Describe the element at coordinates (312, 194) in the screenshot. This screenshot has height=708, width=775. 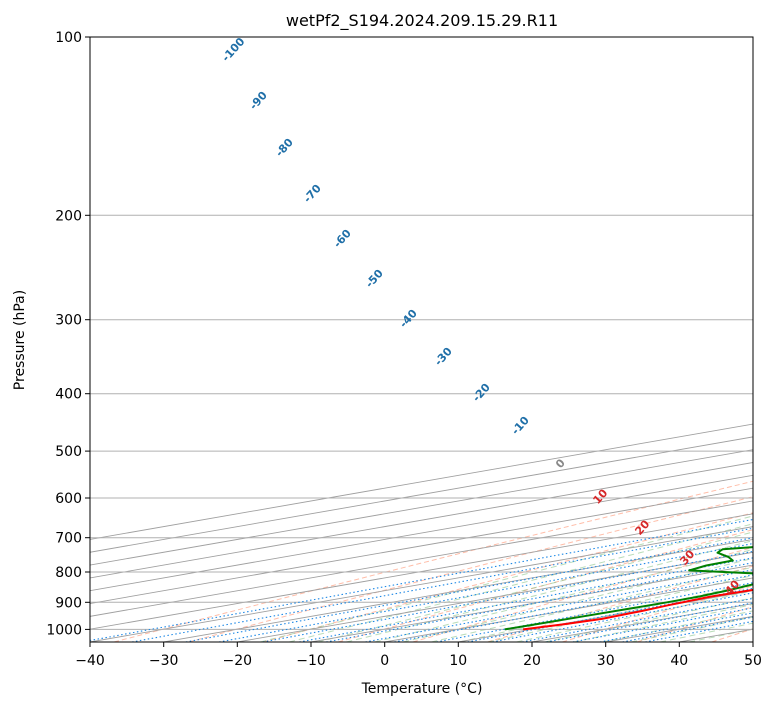
I see `dry-adiabat-label: -70` at that location.